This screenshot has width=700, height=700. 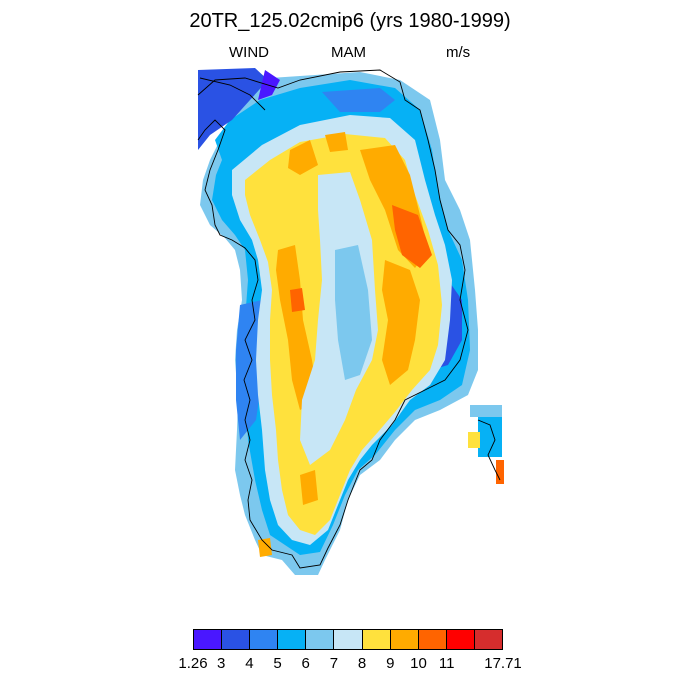 I want to click on units-label: m/s, so click(x=458, y=52).